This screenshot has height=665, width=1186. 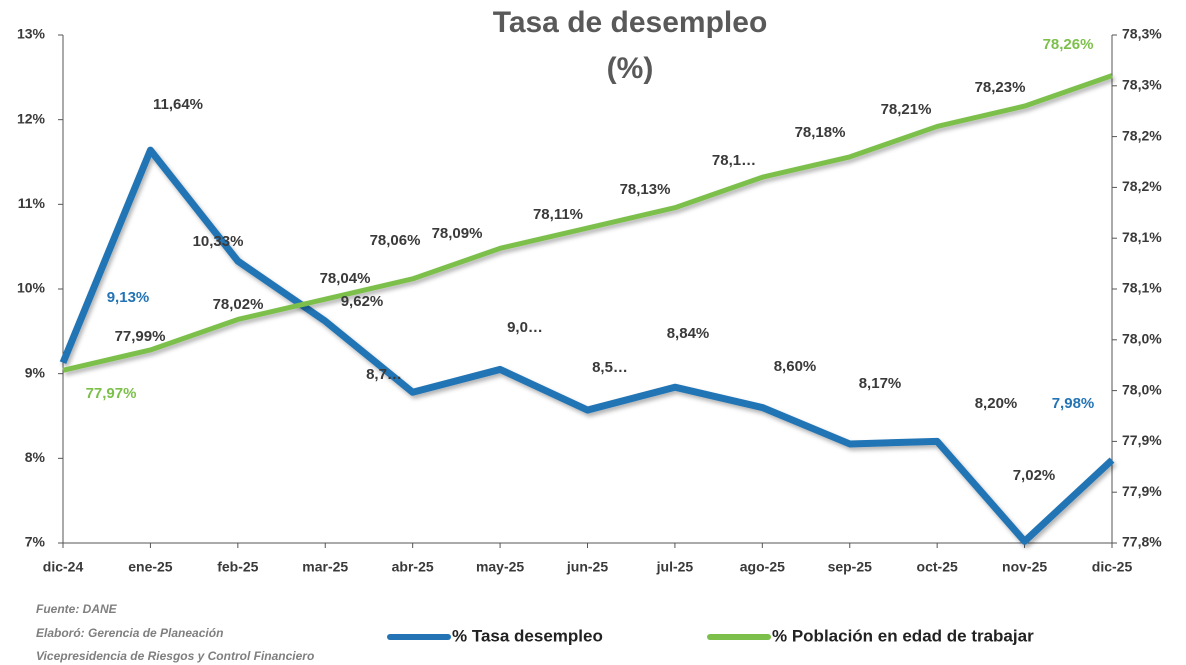 What do you see at coordinates (937, 567) in the screenshot?
I see `x-tick-label: oct-25` at bounding box center [937, 567].